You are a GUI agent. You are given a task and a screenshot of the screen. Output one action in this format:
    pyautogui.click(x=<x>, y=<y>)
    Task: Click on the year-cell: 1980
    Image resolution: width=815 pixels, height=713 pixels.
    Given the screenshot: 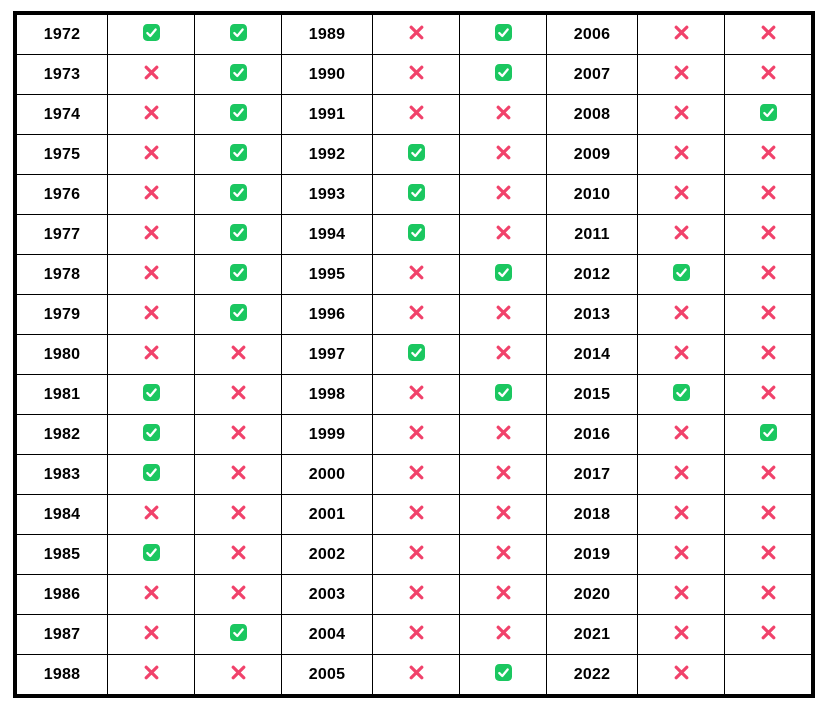 What is the action you would take?
    pyautogui.click(x=61, y=354)
    